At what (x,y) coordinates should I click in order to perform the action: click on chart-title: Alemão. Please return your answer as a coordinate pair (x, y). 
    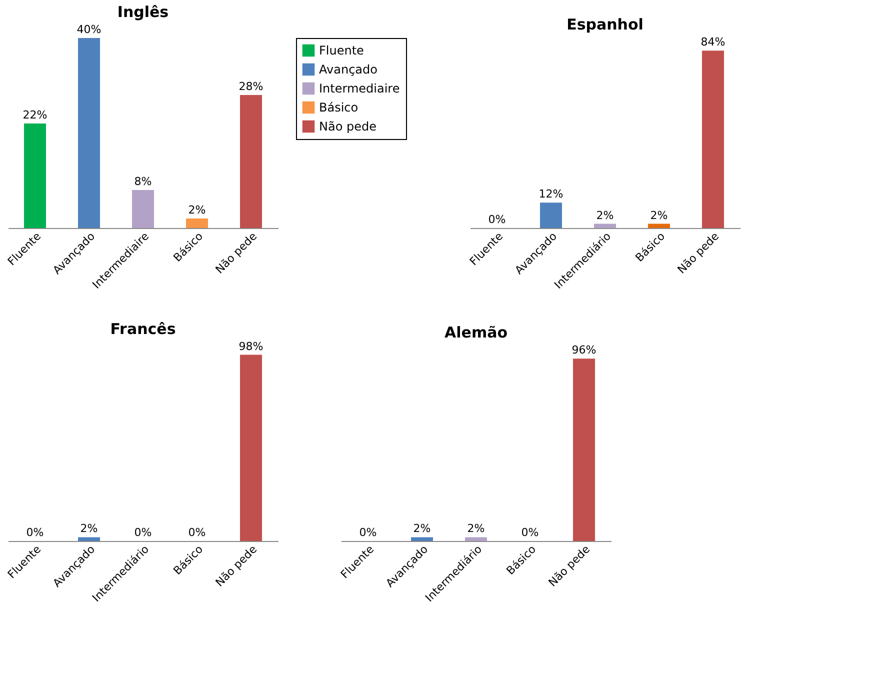
    Looking at the image, I should click on (476, 333).